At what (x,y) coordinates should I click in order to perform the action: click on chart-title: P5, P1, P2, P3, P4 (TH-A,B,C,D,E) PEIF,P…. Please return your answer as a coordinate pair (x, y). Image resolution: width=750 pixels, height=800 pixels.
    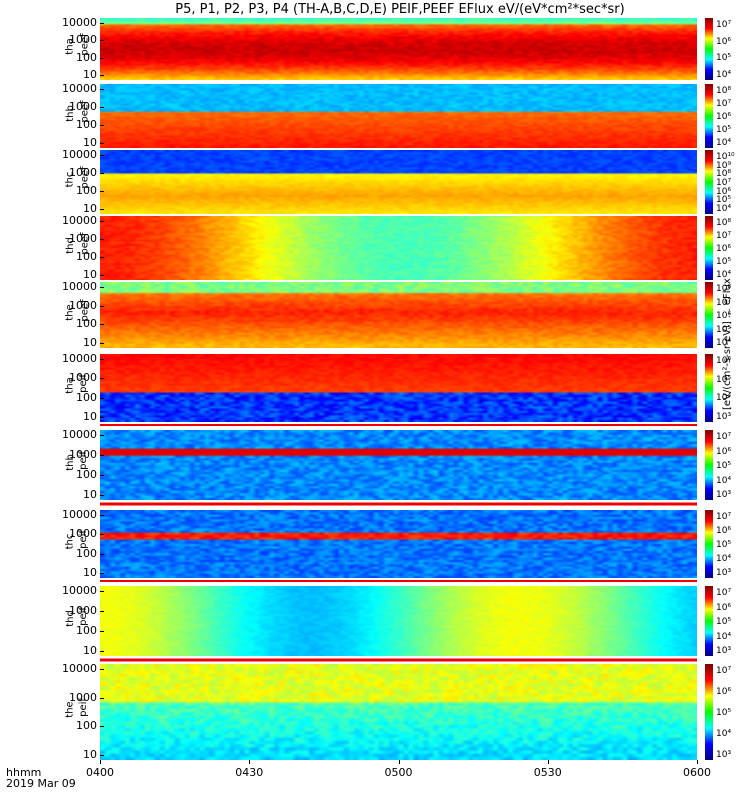
    Looking at the image, I should click on (400, 9).